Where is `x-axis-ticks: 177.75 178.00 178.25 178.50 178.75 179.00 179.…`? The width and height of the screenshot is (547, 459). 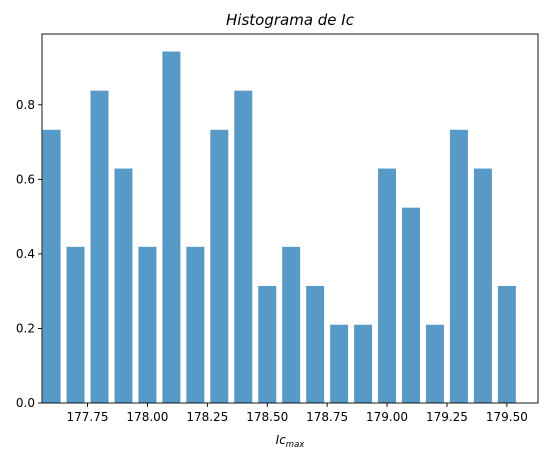 x-axis-ticks: 177.75 178.00 178.25 178.50 178.75 179.00 179.… is located at coordinates (297, 413).